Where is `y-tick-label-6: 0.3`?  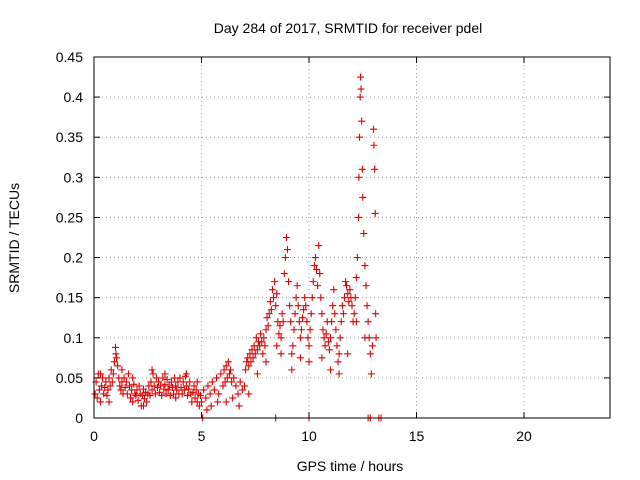
y-tick-label-6: 0.3 is located at coordinates (74, 177).